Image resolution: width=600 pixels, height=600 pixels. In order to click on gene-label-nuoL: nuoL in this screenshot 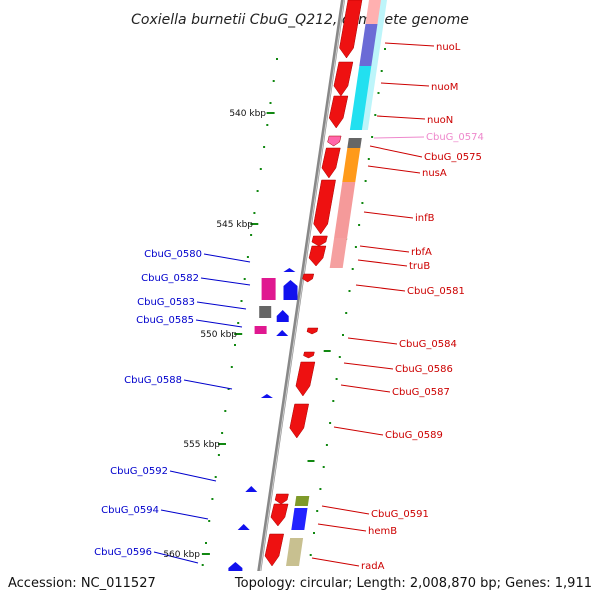, I will do `click(448, 47)`.